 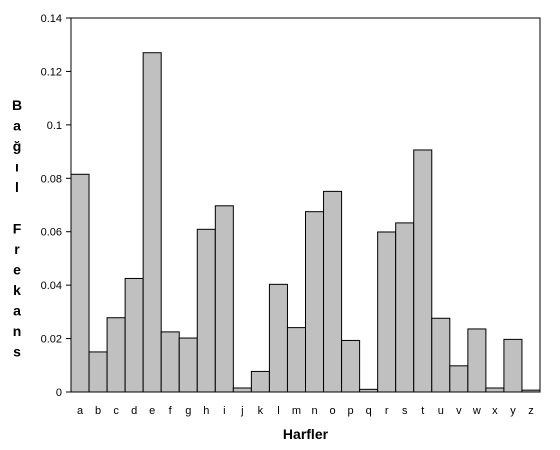 What do you see at coordinates (134, 335) in the screenshot?
I see `bar-d` at bounding box center [134, 335].